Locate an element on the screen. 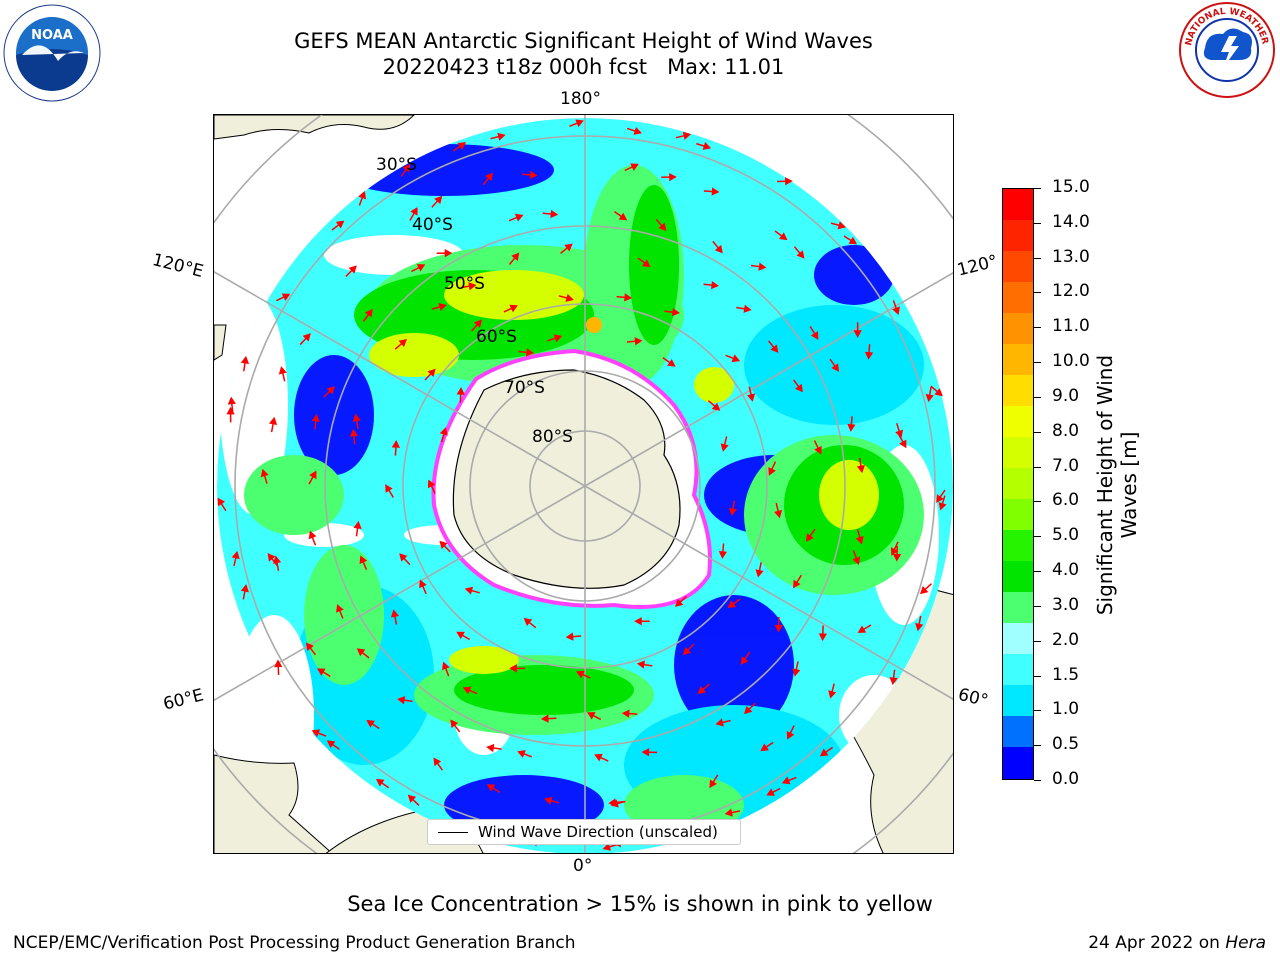 Image resolution: width=1280 pixels, height=960 pixels. colorbar-tick-label: 9.0 is located at coordinates (1066, 395).